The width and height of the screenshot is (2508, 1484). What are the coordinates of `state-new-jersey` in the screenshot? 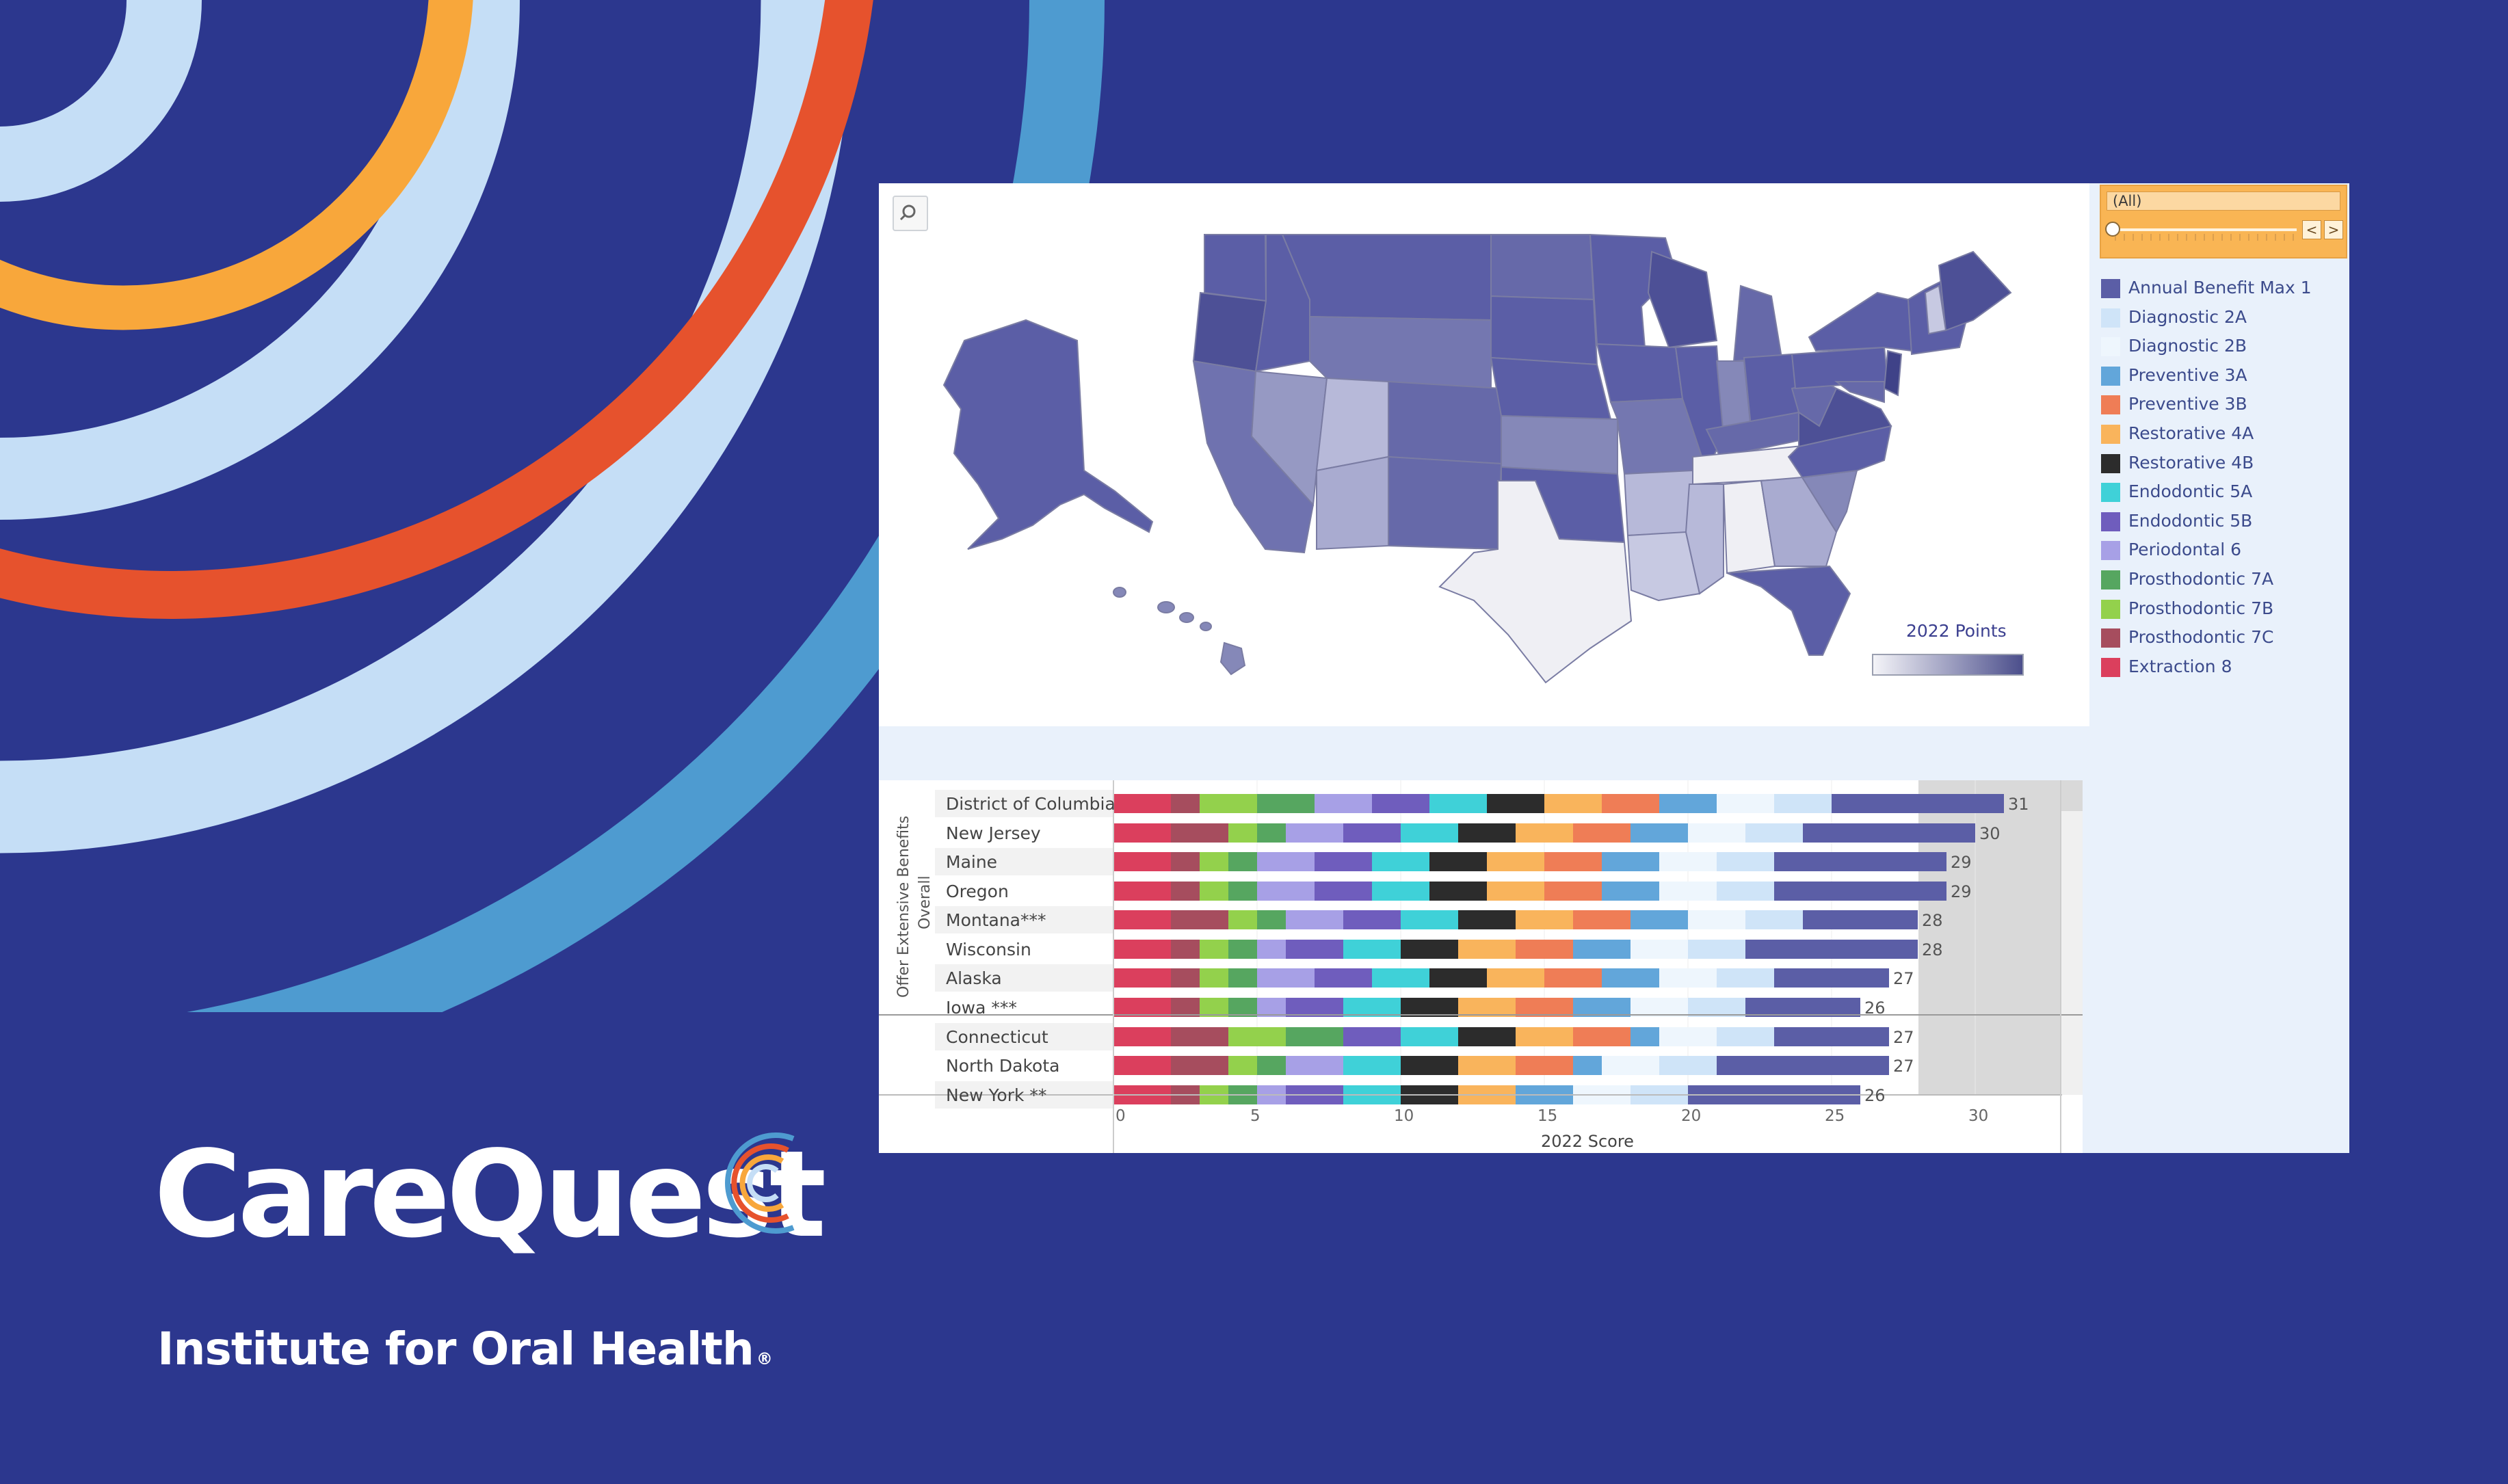 It's located at (1893, 373).